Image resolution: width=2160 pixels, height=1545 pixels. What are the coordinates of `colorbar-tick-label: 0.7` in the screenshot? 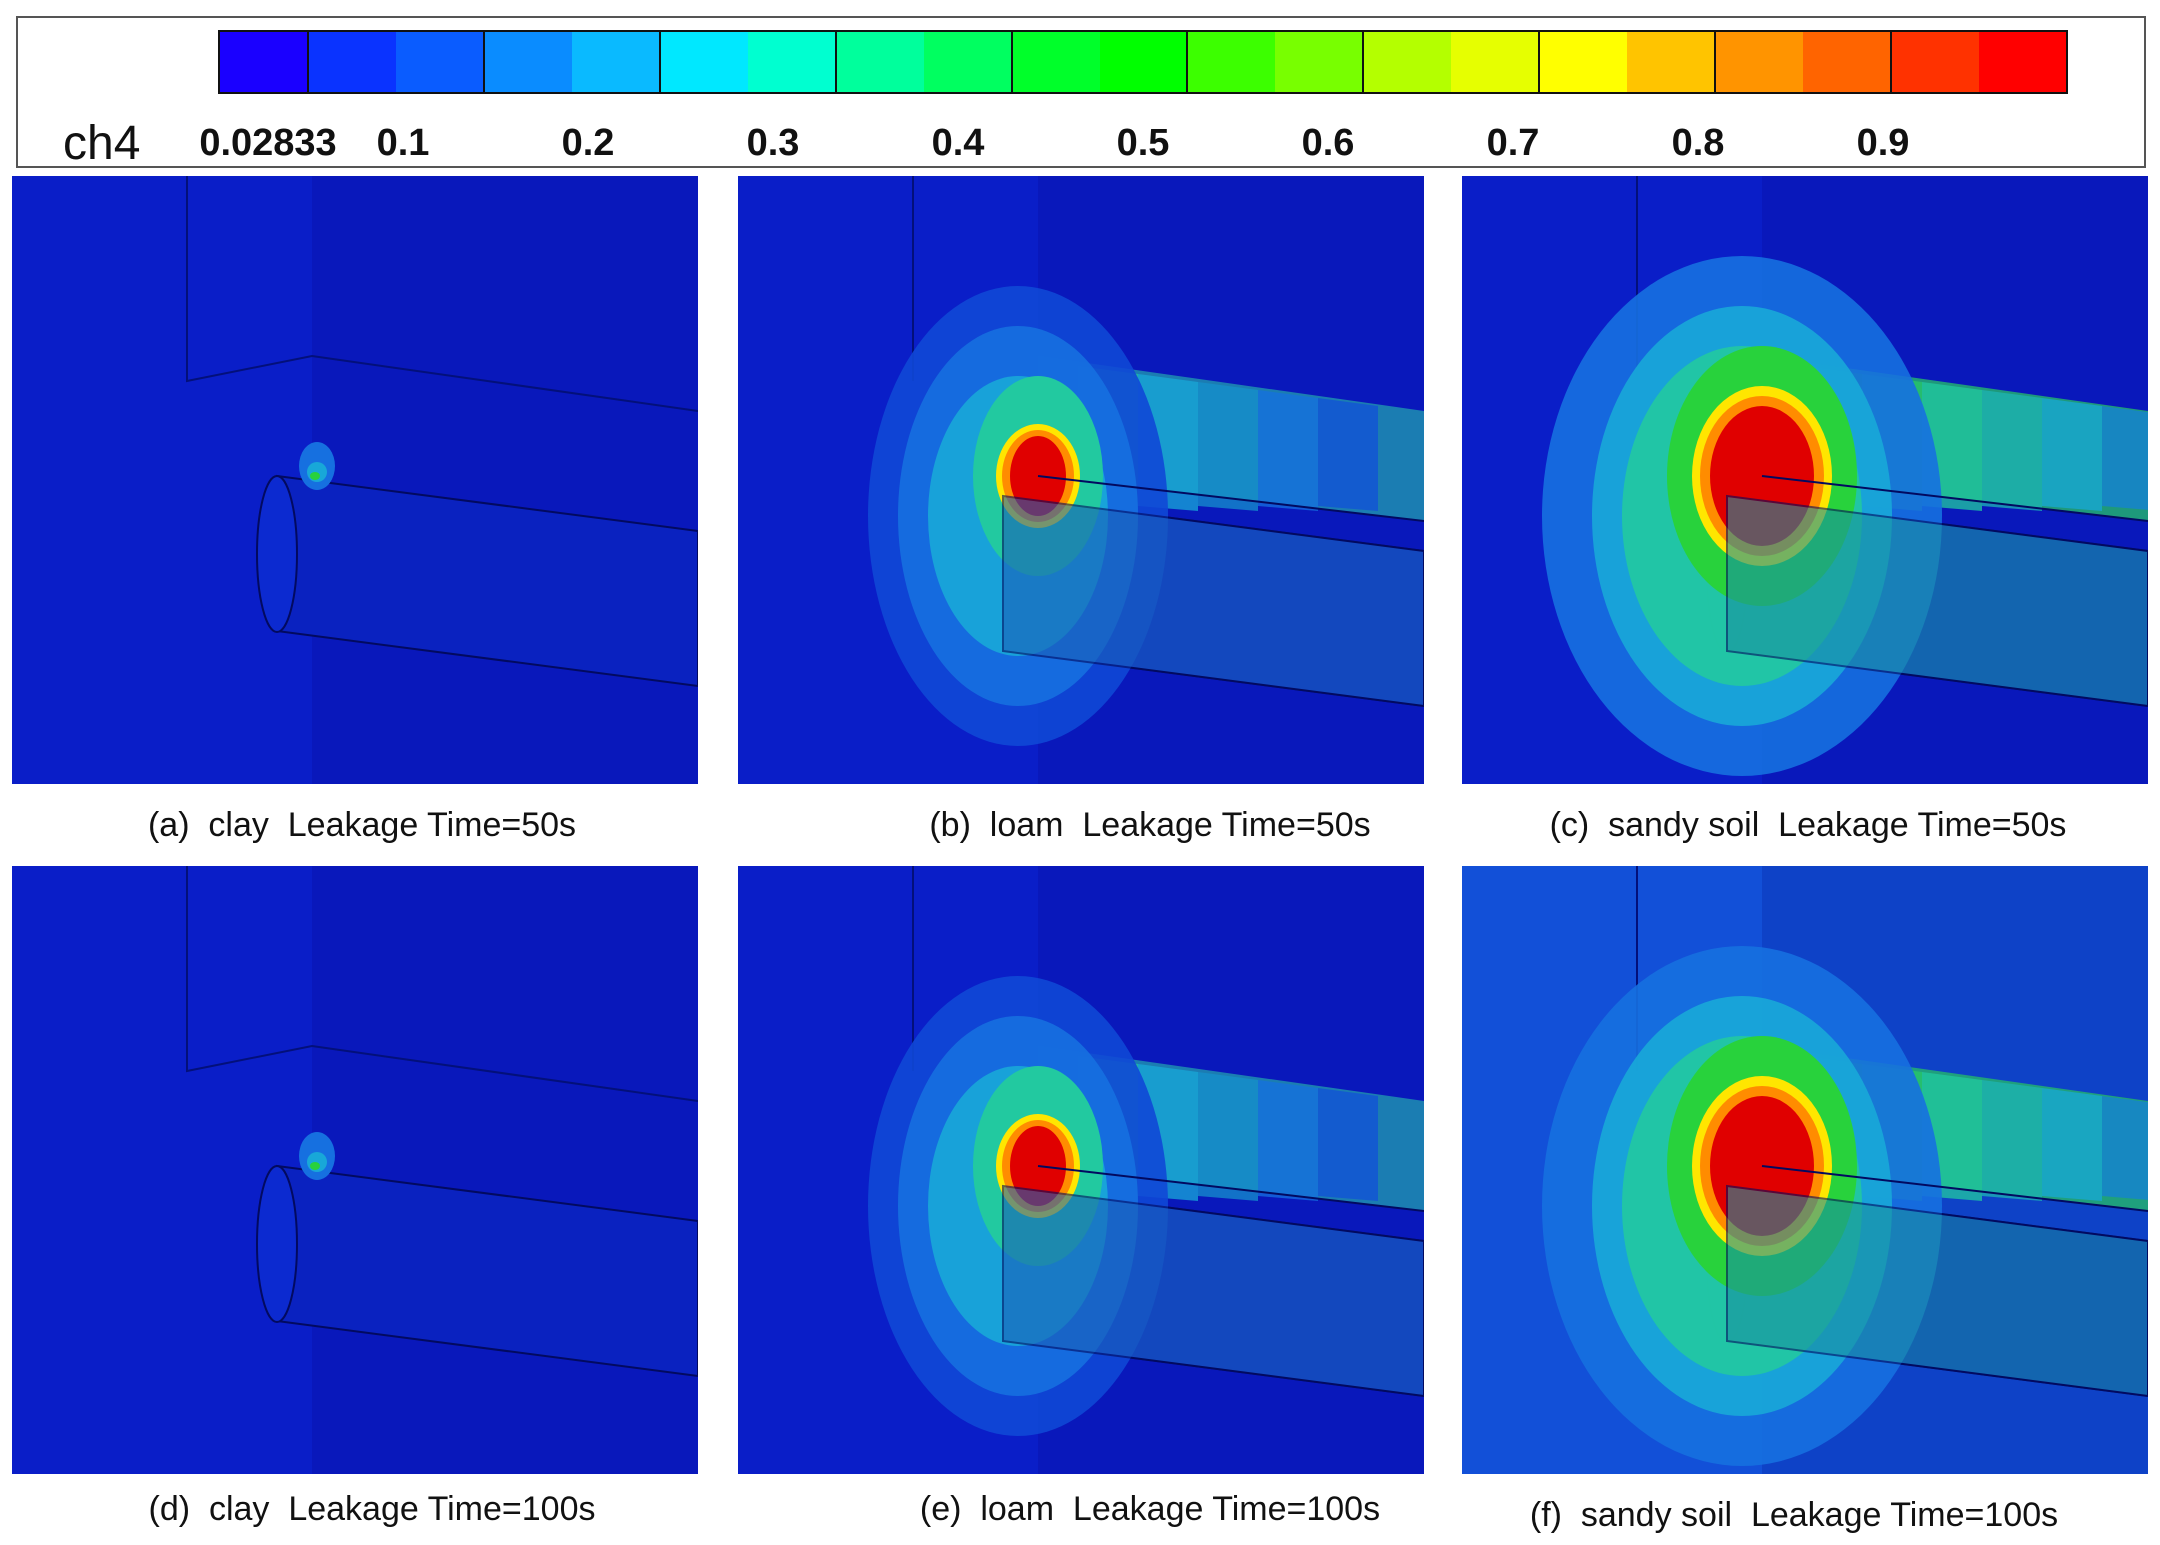 It's located at (1513, 143).